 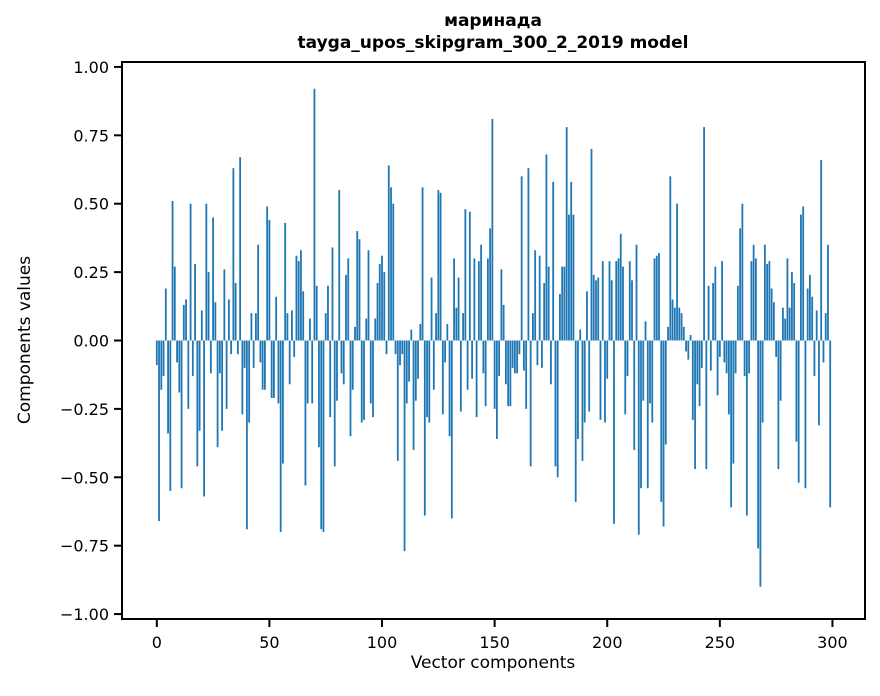 What do you see at coordinates (157, 642) in the screenshot?
I see `x-tick-label: 0` at bounding box center [157, 642].